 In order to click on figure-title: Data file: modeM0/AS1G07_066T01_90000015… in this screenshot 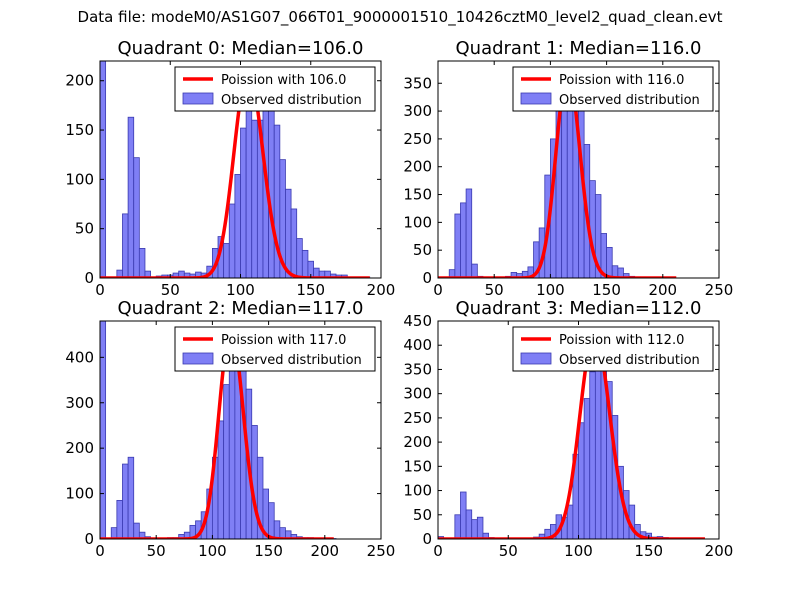, I will do `click(400, 17)`.